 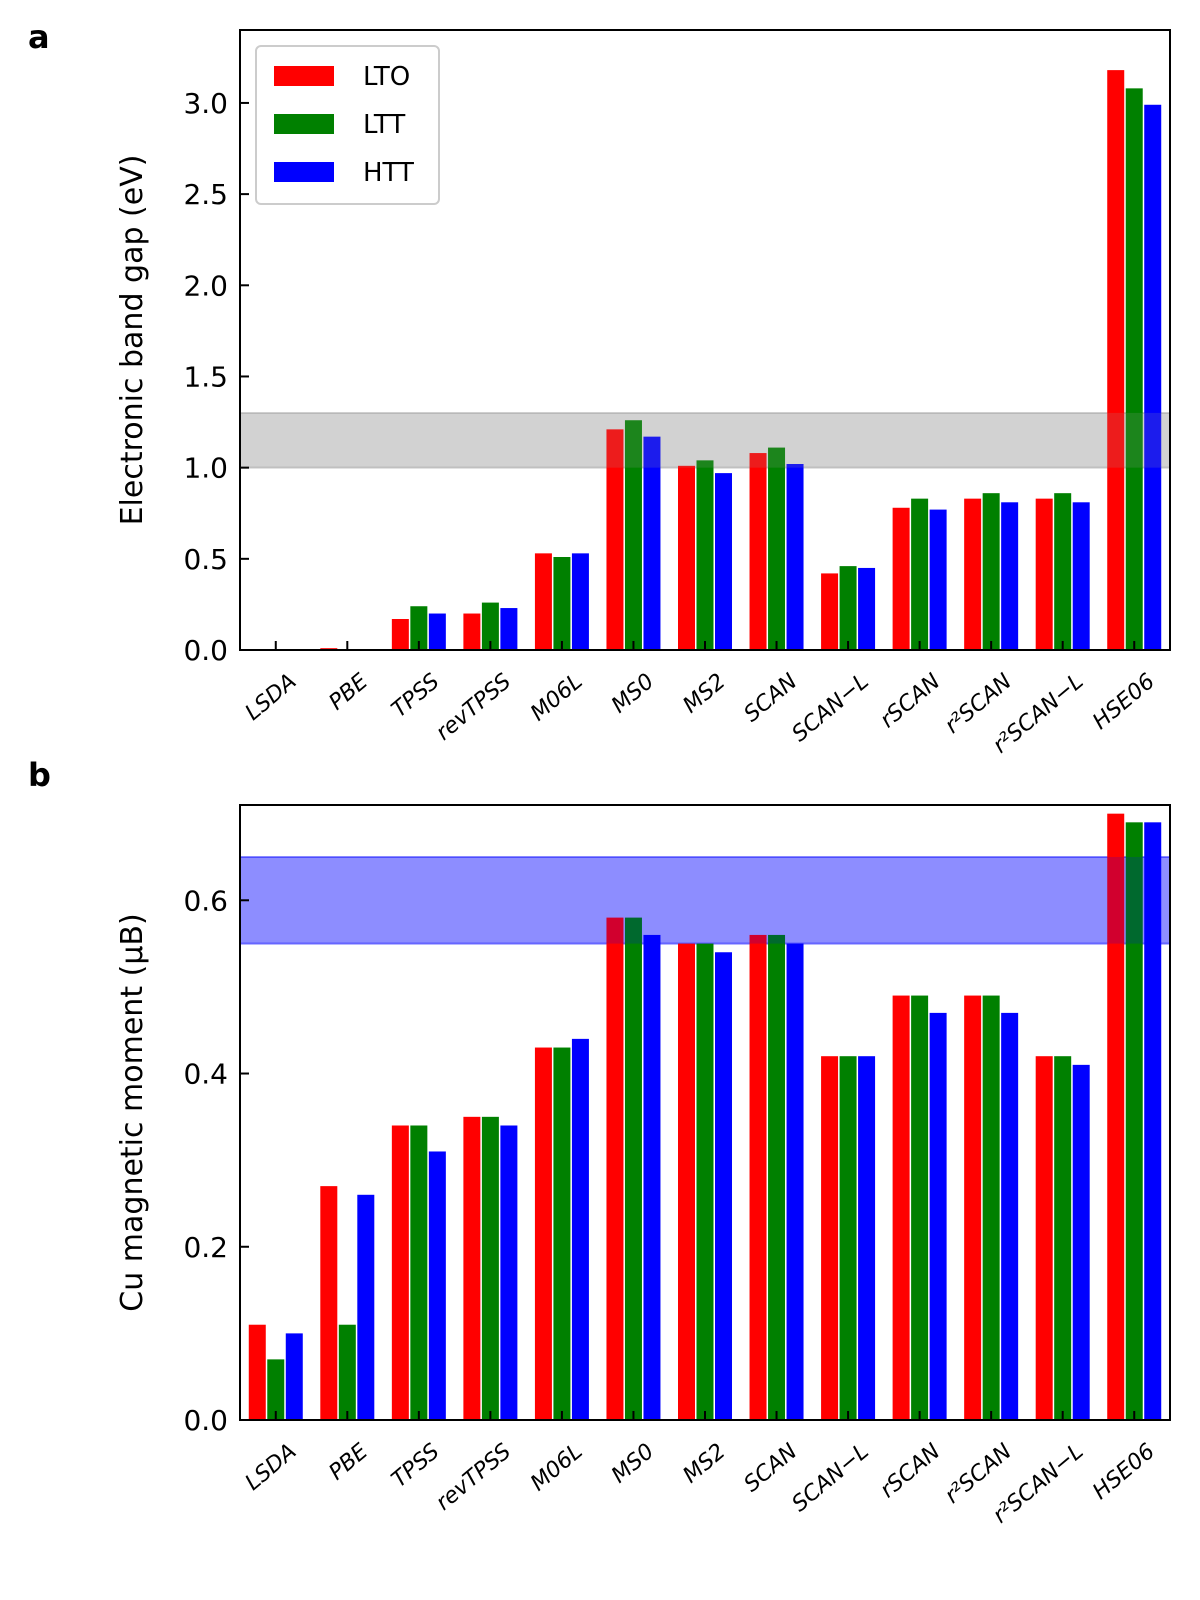 I want to click on x-category-label: rSCAN, so click(x=911, y=1471).